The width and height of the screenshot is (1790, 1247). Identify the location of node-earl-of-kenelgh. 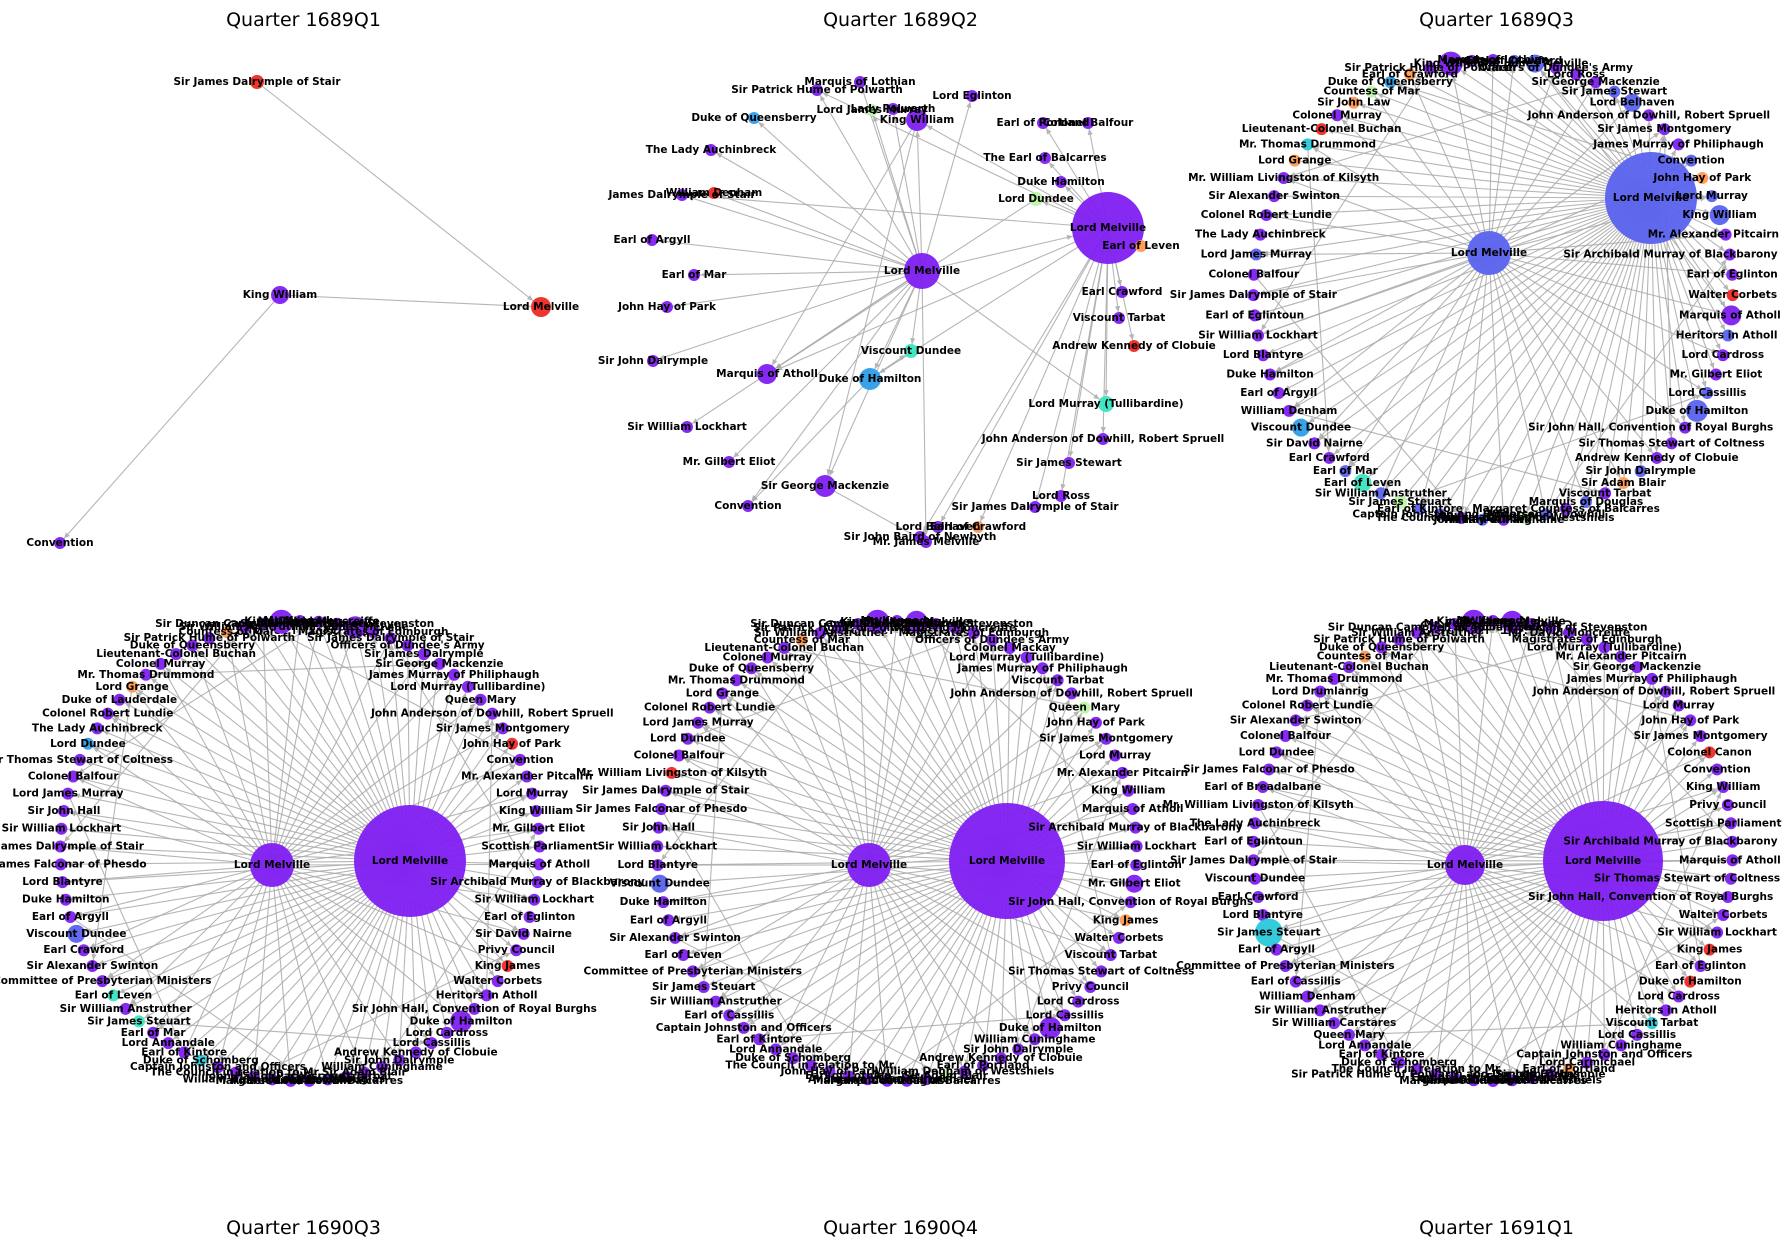
(1531, 1078).